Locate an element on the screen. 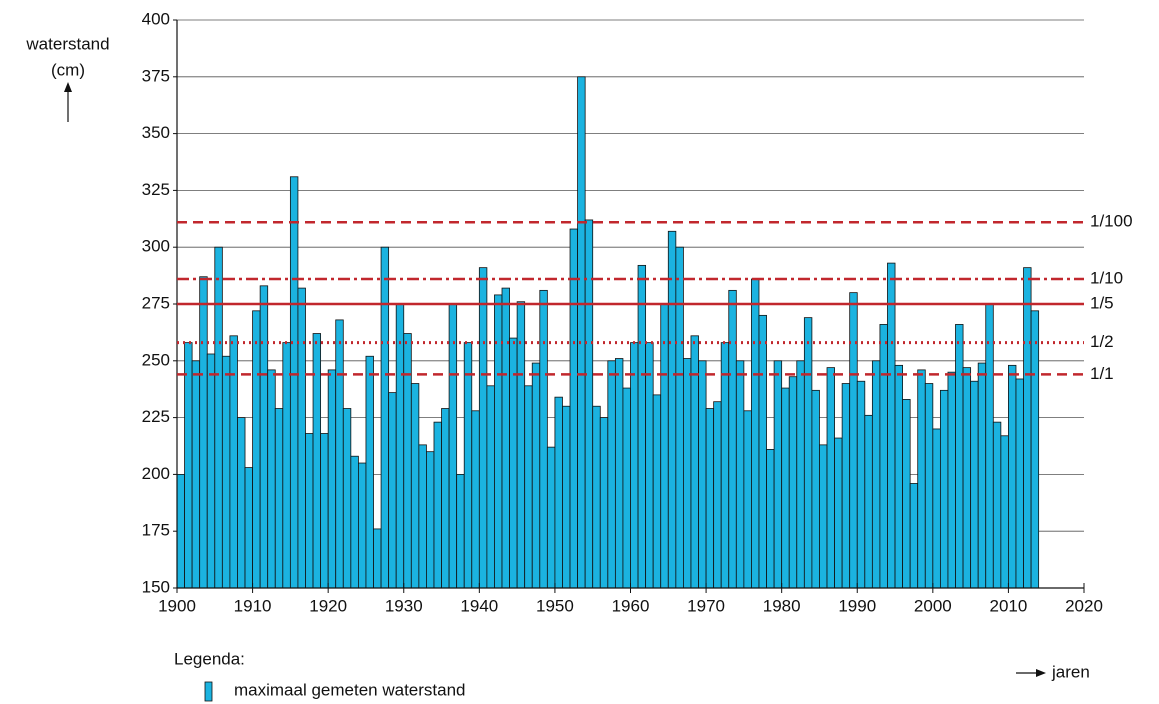 The width and height of the screenshot is (1159, 704). x-axis-label: jaren is located at coordinates (1070, 671).